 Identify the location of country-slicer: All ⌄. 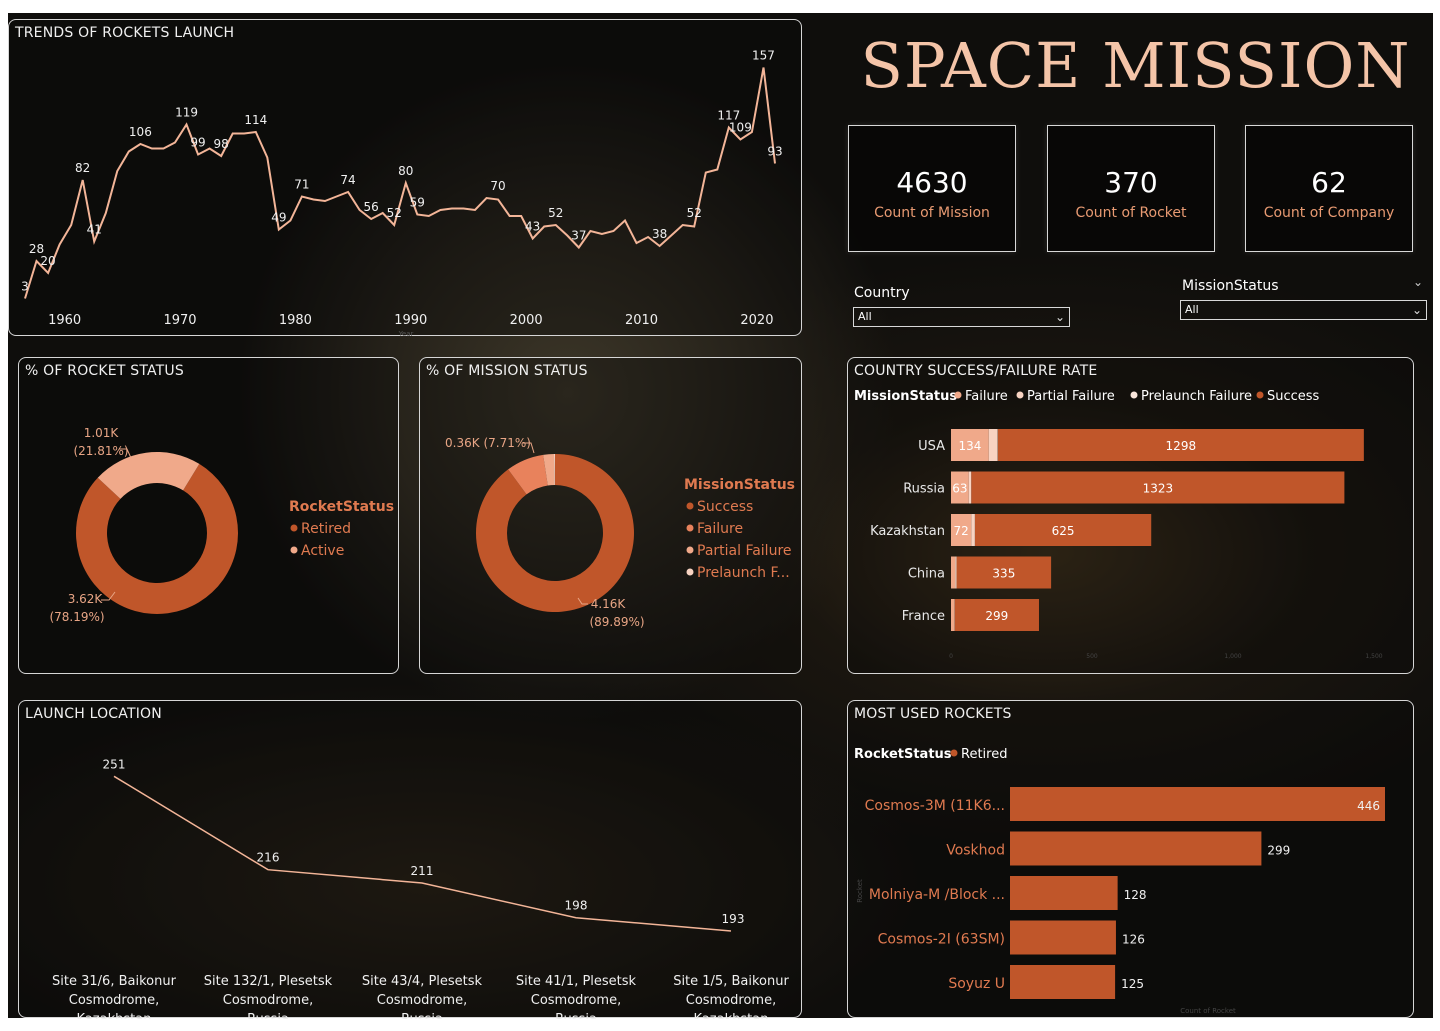
(961, 317).